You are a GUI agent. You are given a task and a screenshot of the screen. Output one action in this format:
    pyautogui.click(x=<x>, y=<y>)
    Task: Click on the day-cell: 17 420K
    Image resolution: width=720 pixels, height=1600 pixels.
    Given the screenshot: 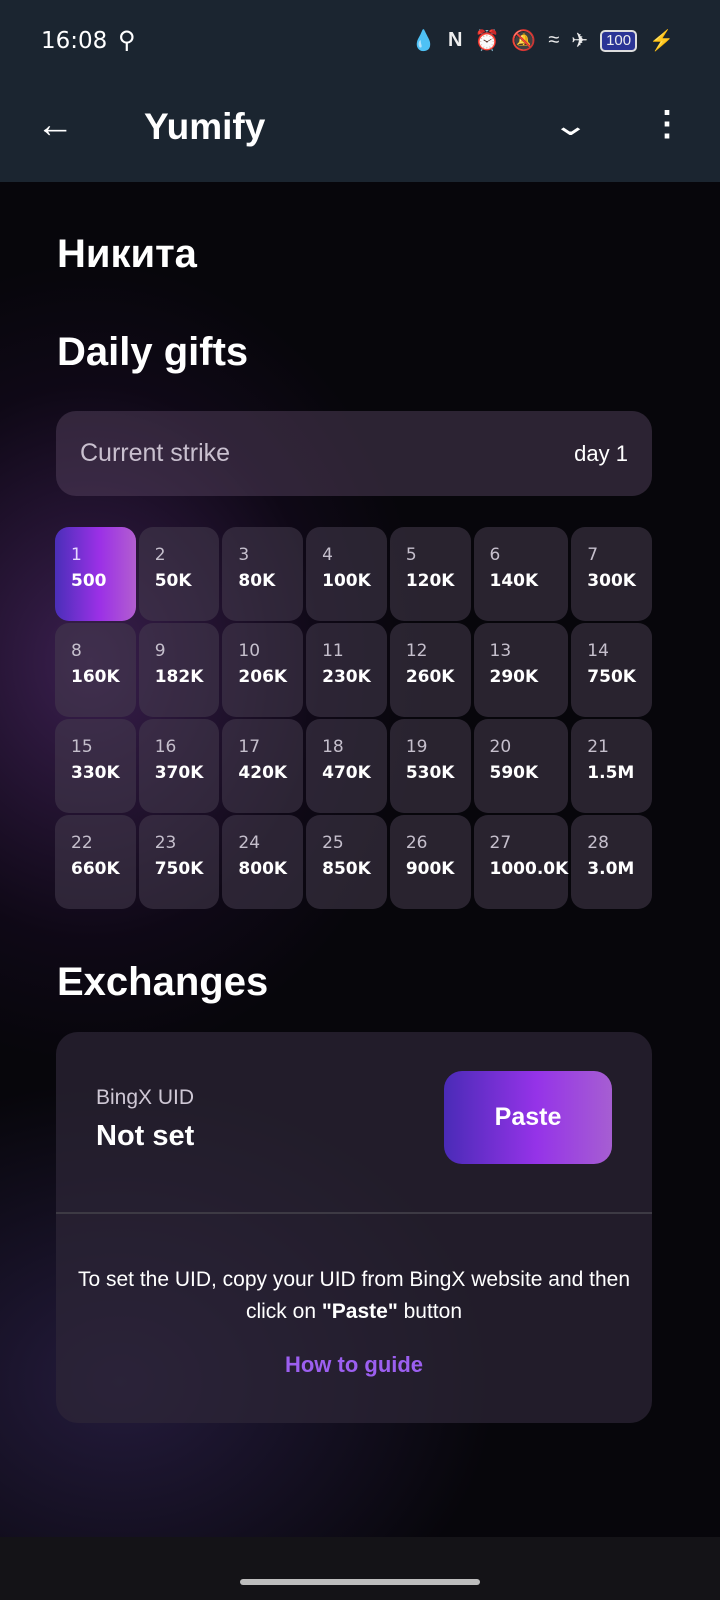 What is the action you would take?
    pyautogui.click(x=263, y=766)
    